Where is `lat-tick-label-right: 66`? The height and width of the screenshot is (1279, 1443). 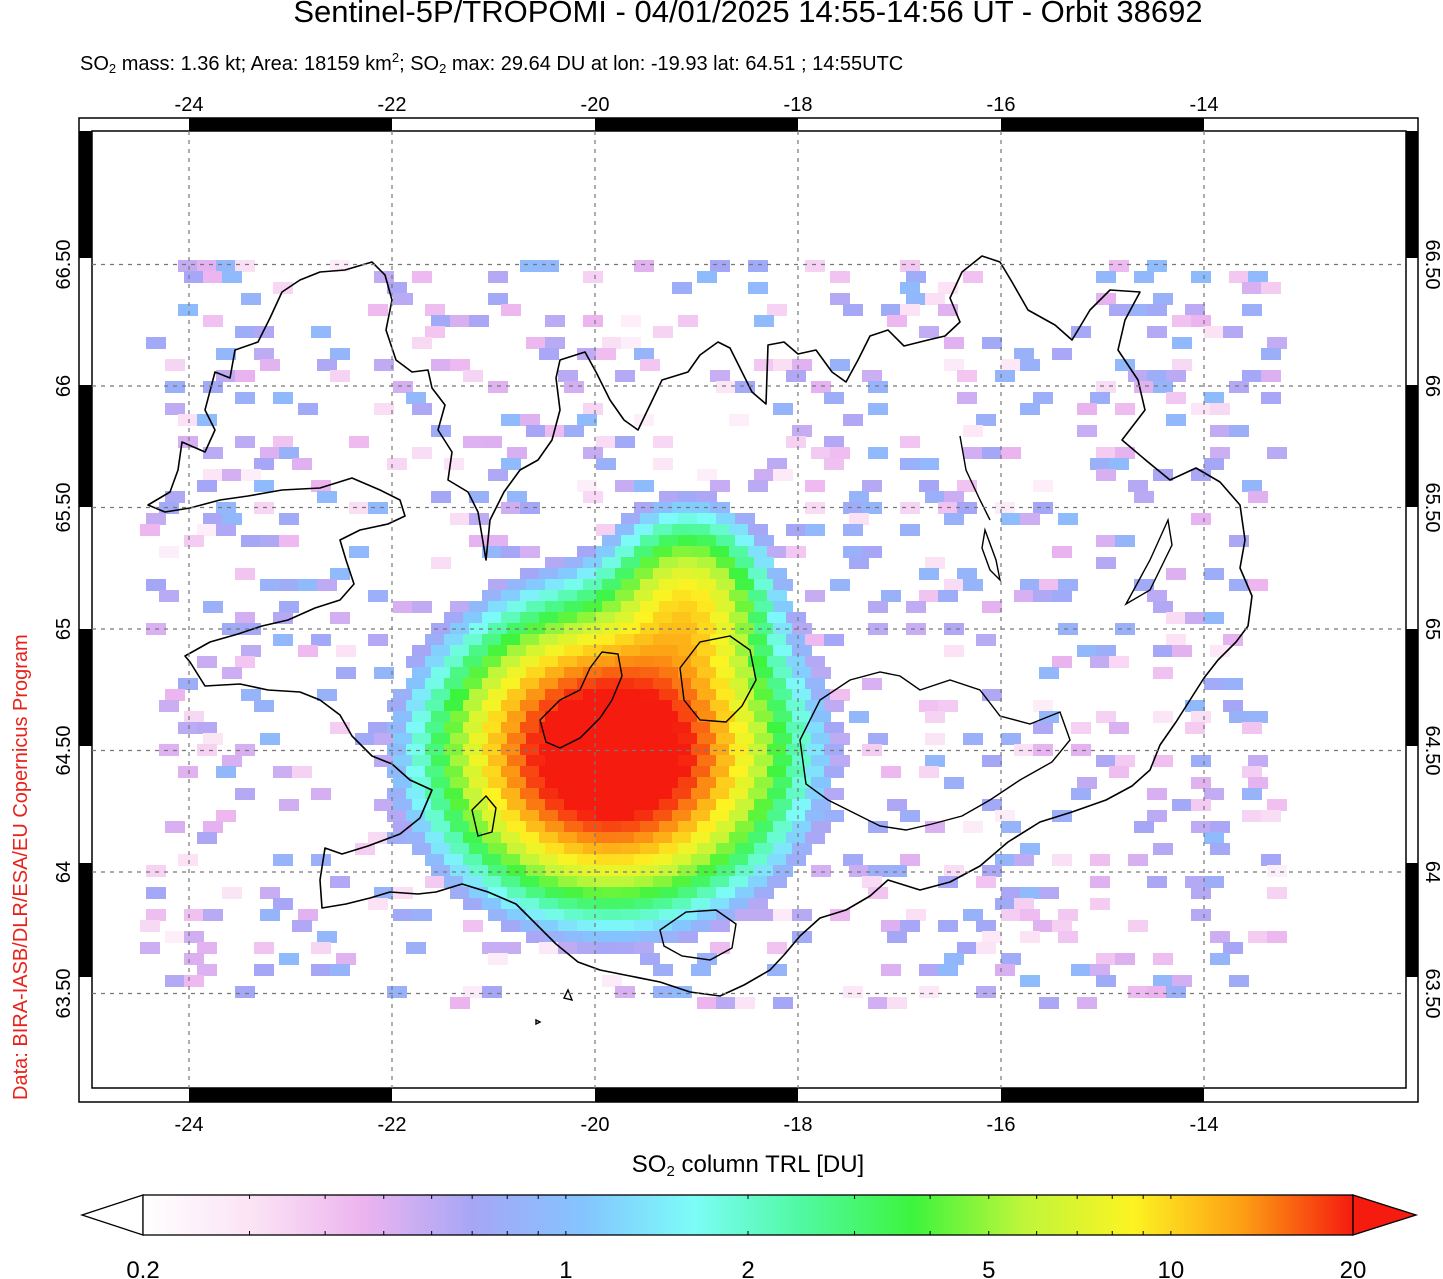
lat-tick-label-right: 66 is located at coordinates (1432, 386).